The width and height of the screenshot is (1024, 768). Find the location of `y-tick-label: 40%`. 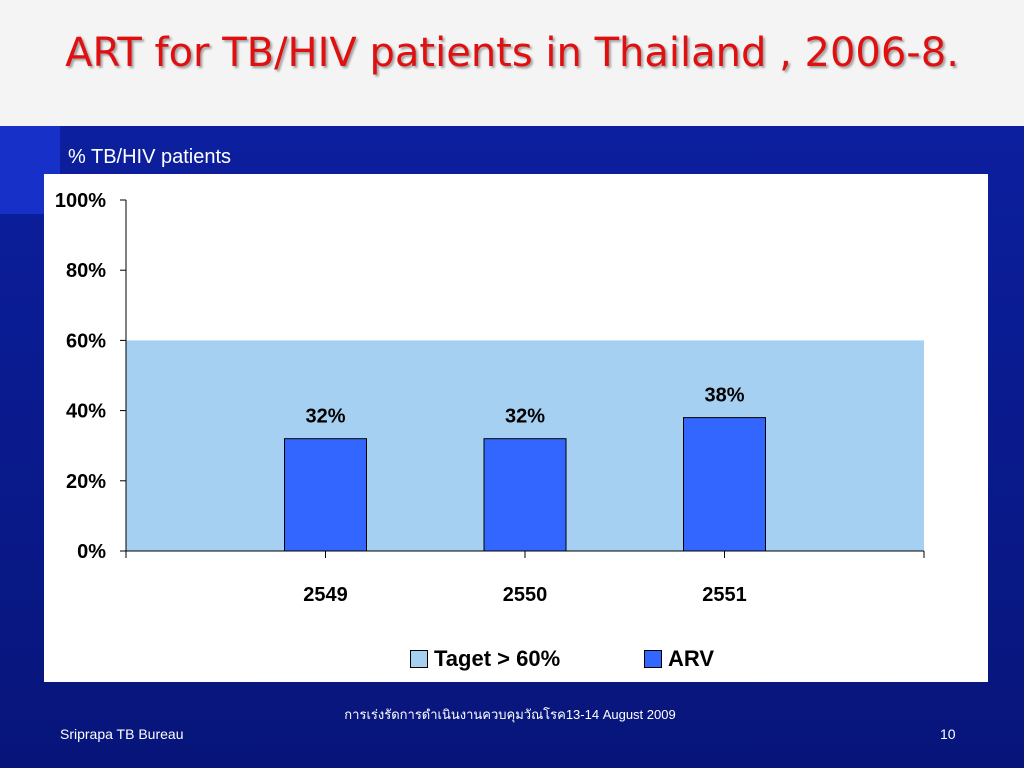

y-tick-label: 40% is located at coordinates (86, 412).